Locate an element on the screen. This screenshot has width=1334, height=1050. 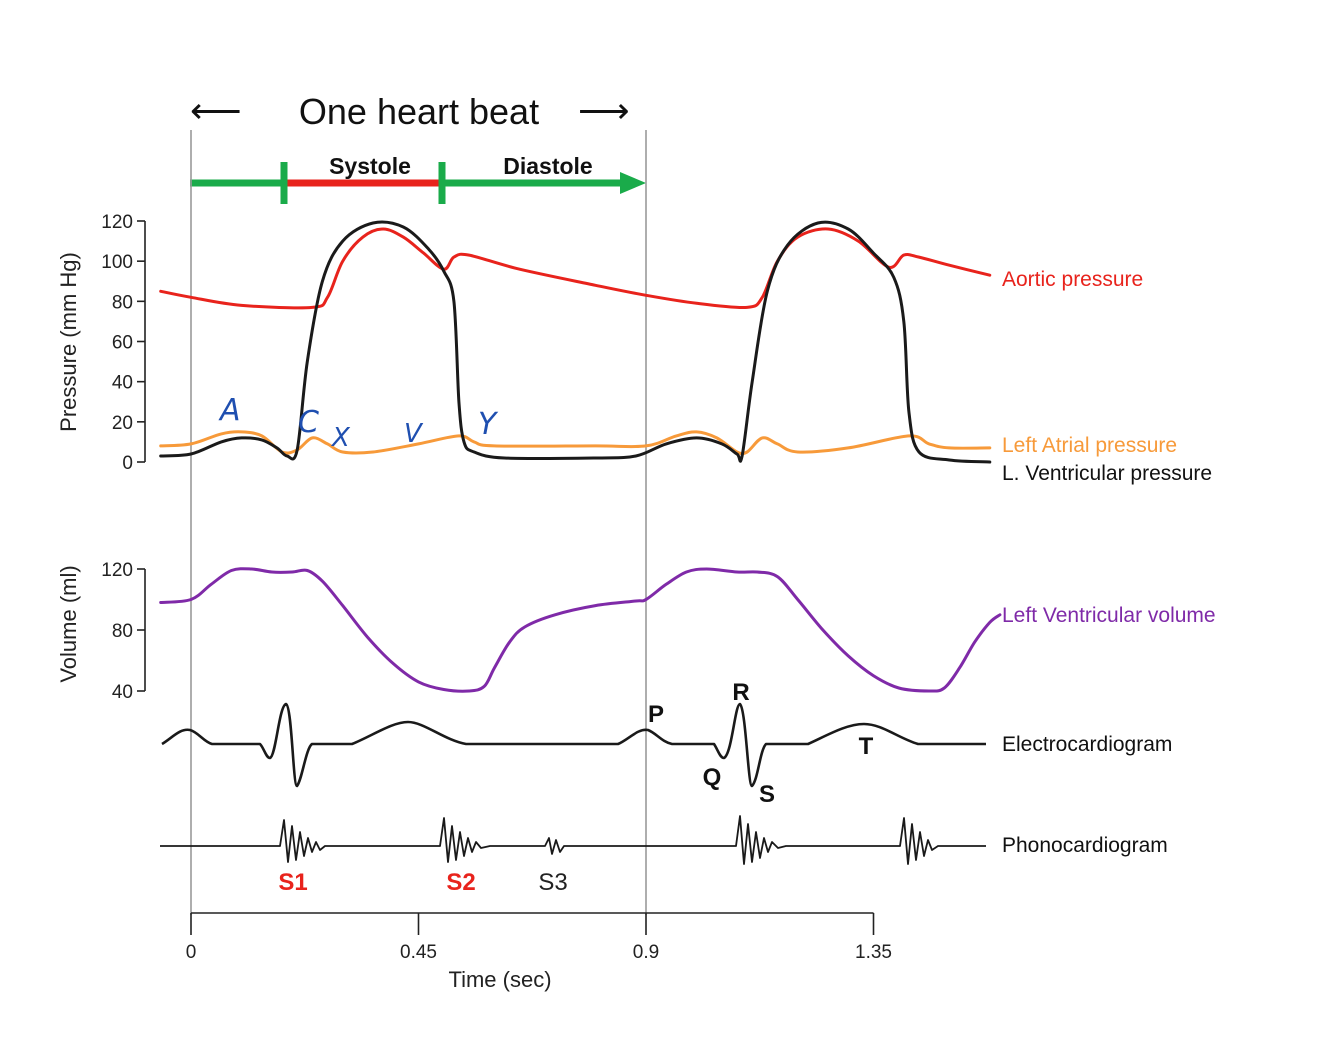
ventricular-pressure-label: L. Ventricular pressure is located at coordinates (1107, 473).